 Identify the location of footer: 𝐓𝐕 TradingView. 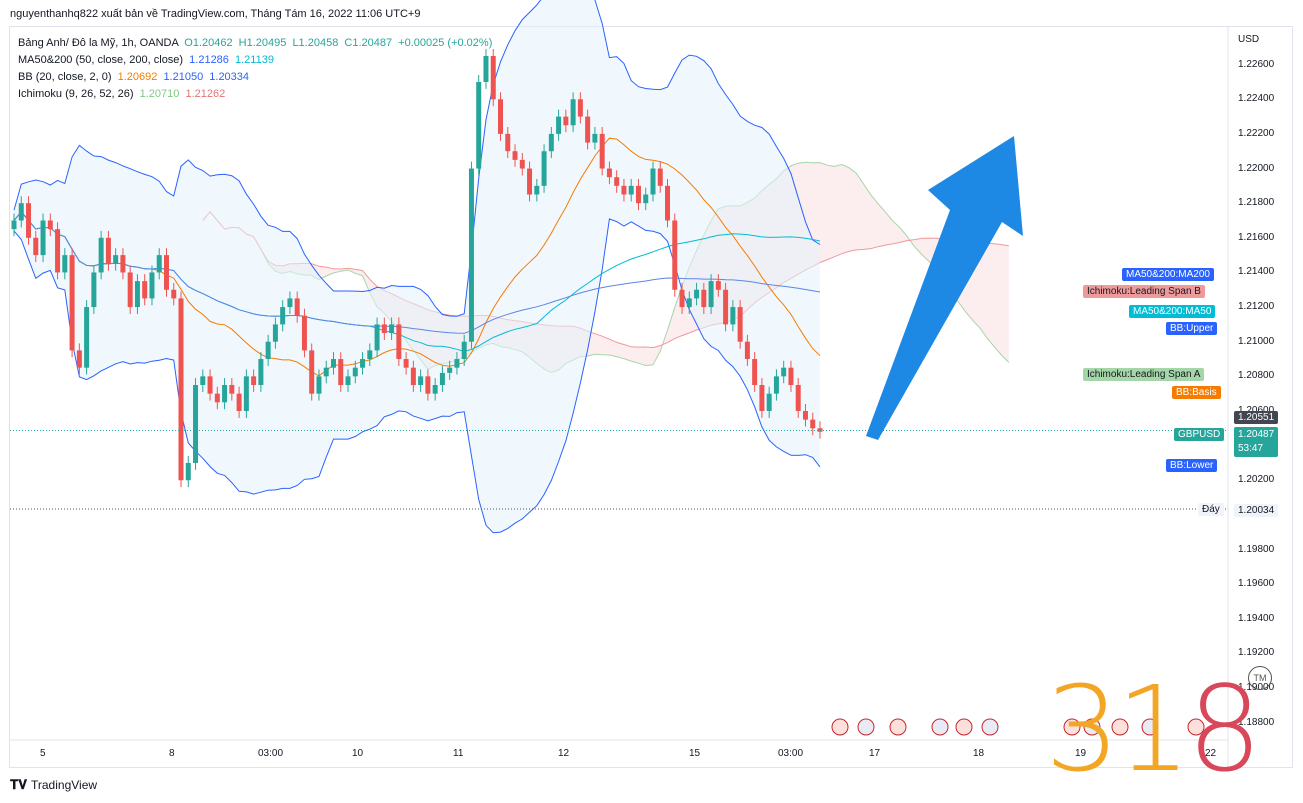
(53, 785).